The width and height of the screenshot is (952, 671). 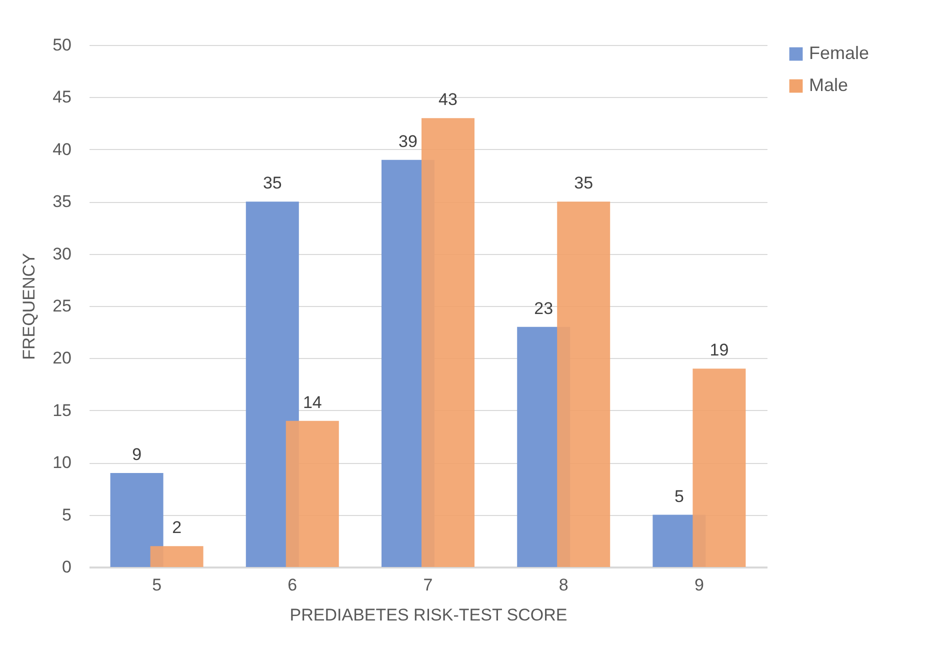 I want to click on data-label: 9, so click(x=137, y=454).